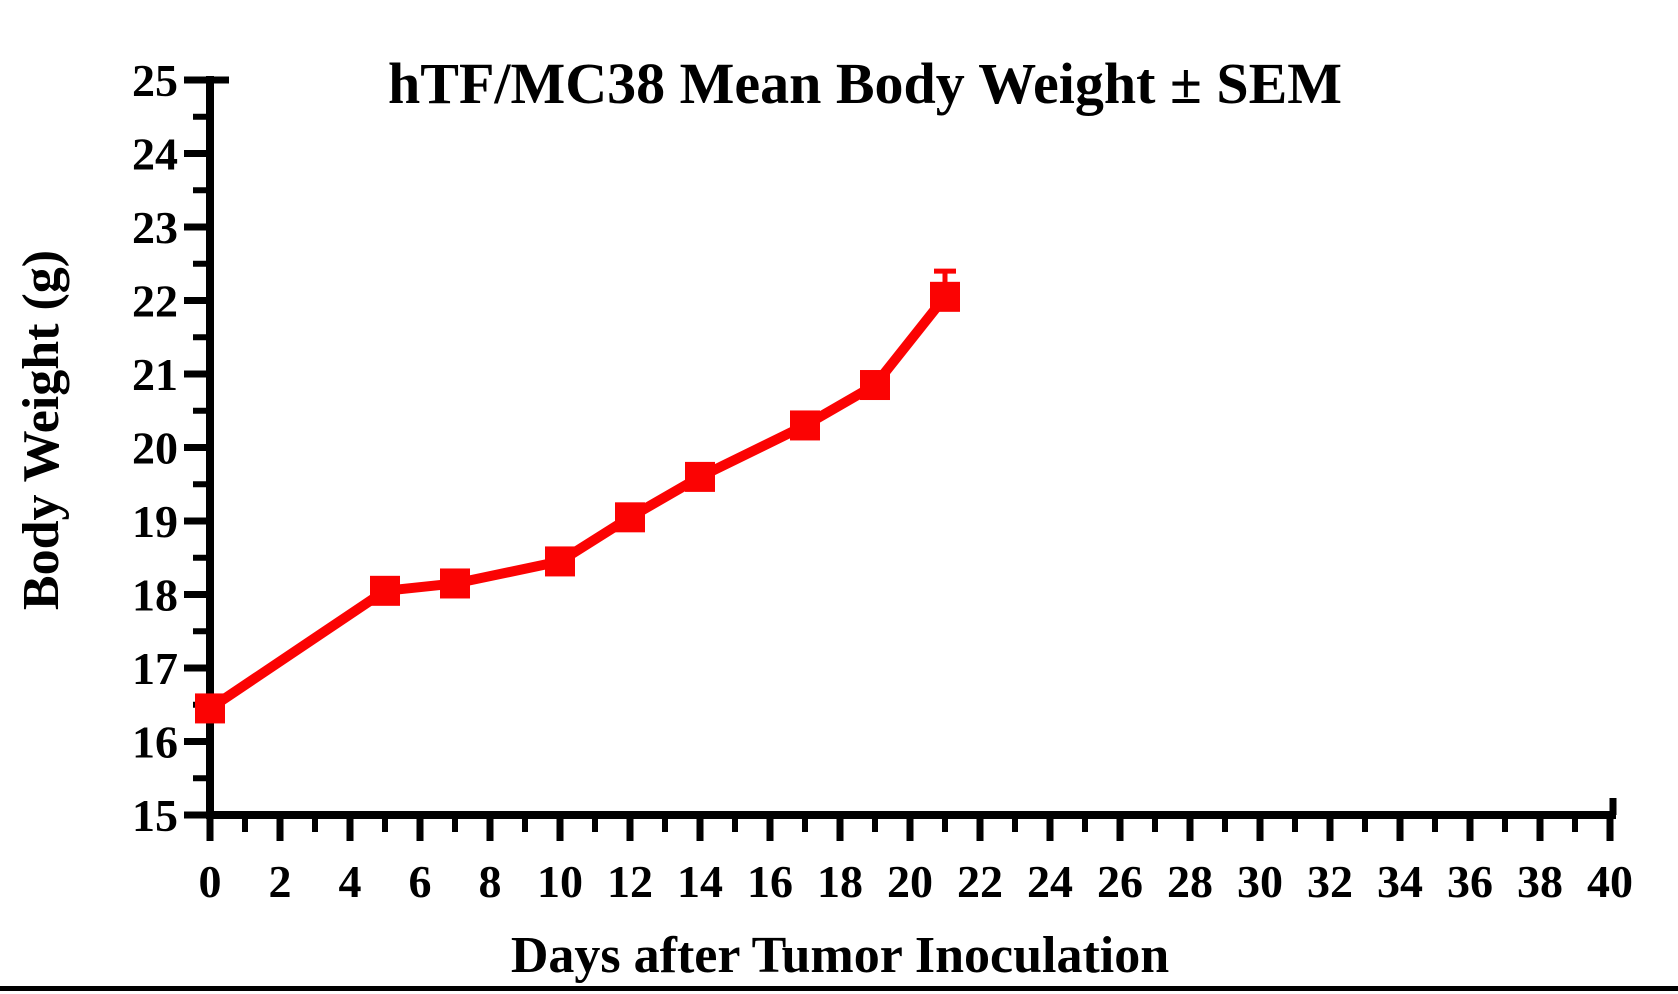 Image resolution: width=1678 pixels, height=994 pixels. Describe the element at coordinates (560, 881) in the screenshot. I see `x-tick-label: 10` at that location.